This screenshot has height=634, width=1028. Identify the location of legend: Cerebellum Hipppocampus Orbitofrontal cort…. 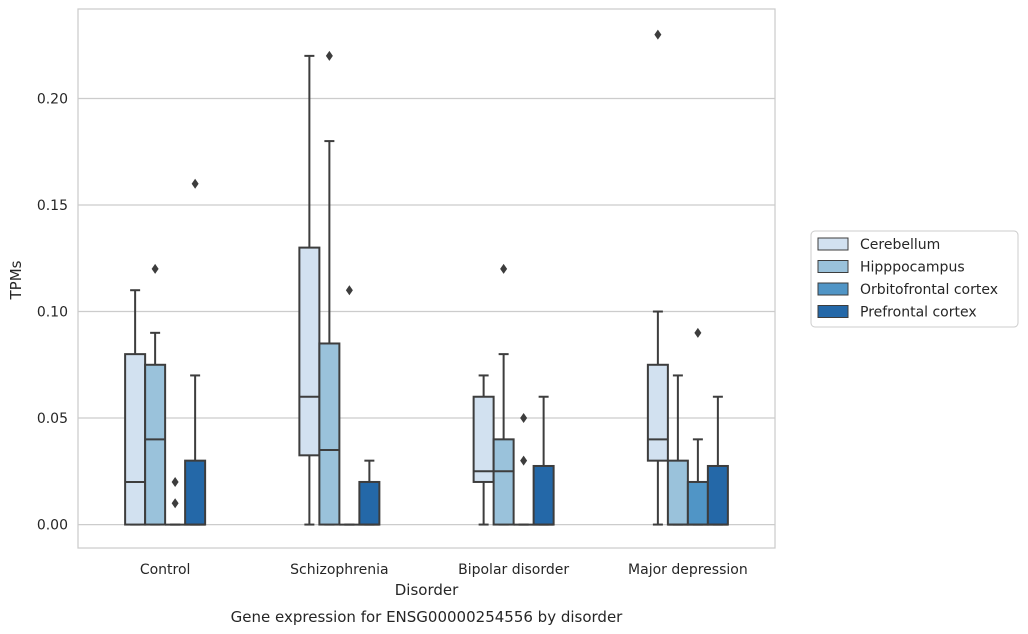
(914, 279).